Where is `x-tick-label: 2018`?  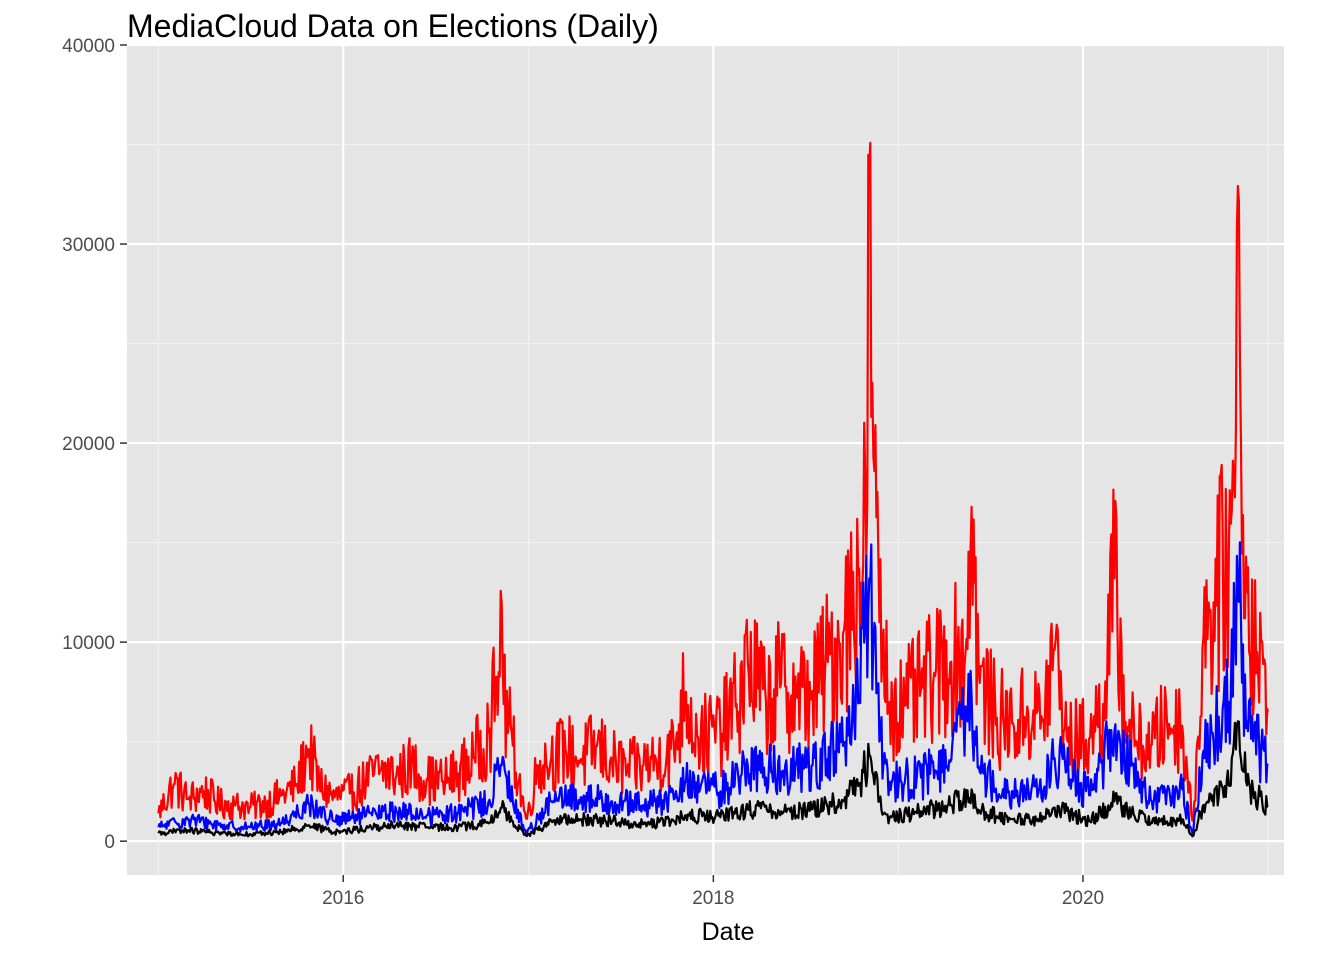
x-tick-label: 2018 is located at coordinates (713, 898).